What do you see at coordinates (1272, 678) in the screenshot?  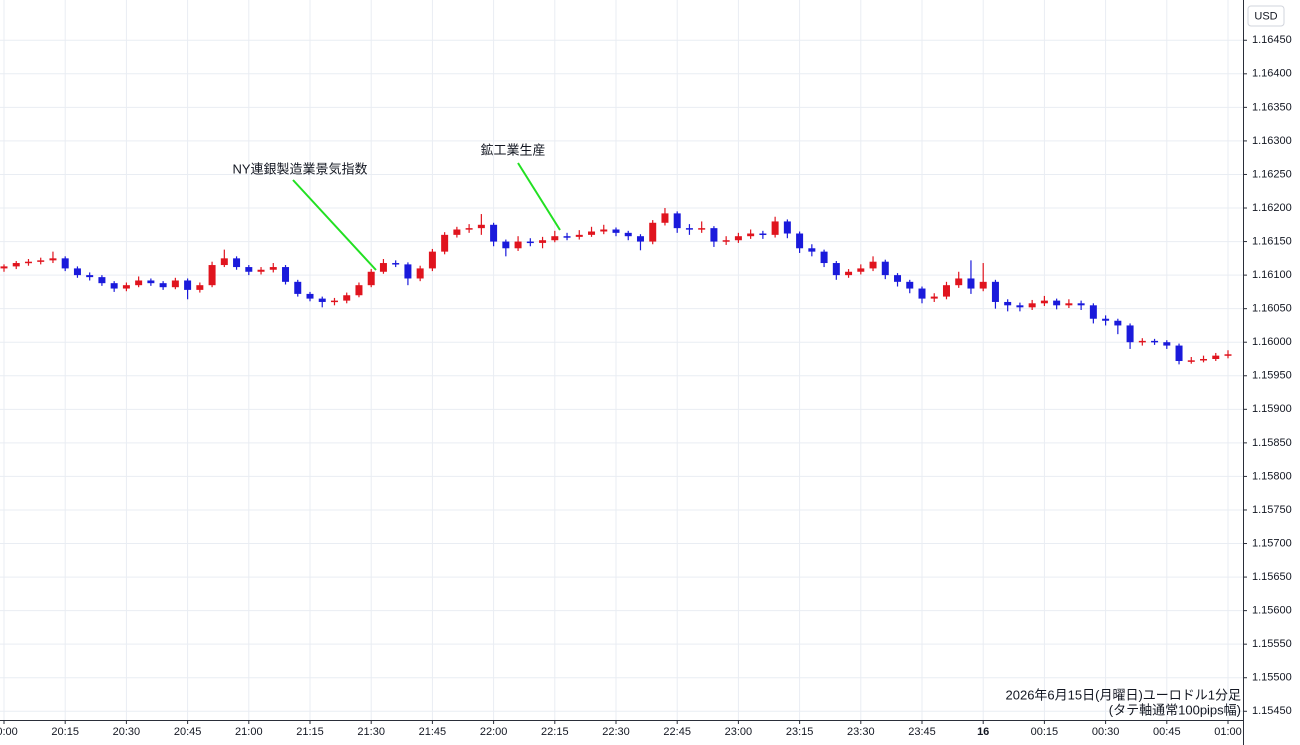 I see `y-tick-label: 1.15500` at bounding box center [1272, 678].